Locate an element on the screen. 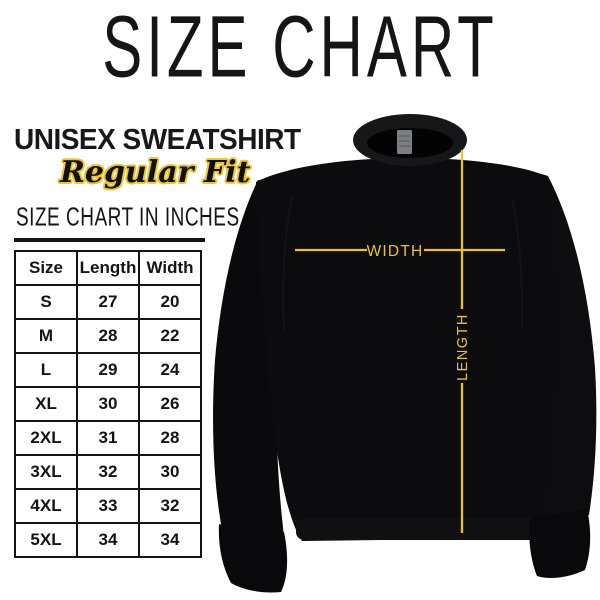  cell-size: M is located at coordinates (46, 336).